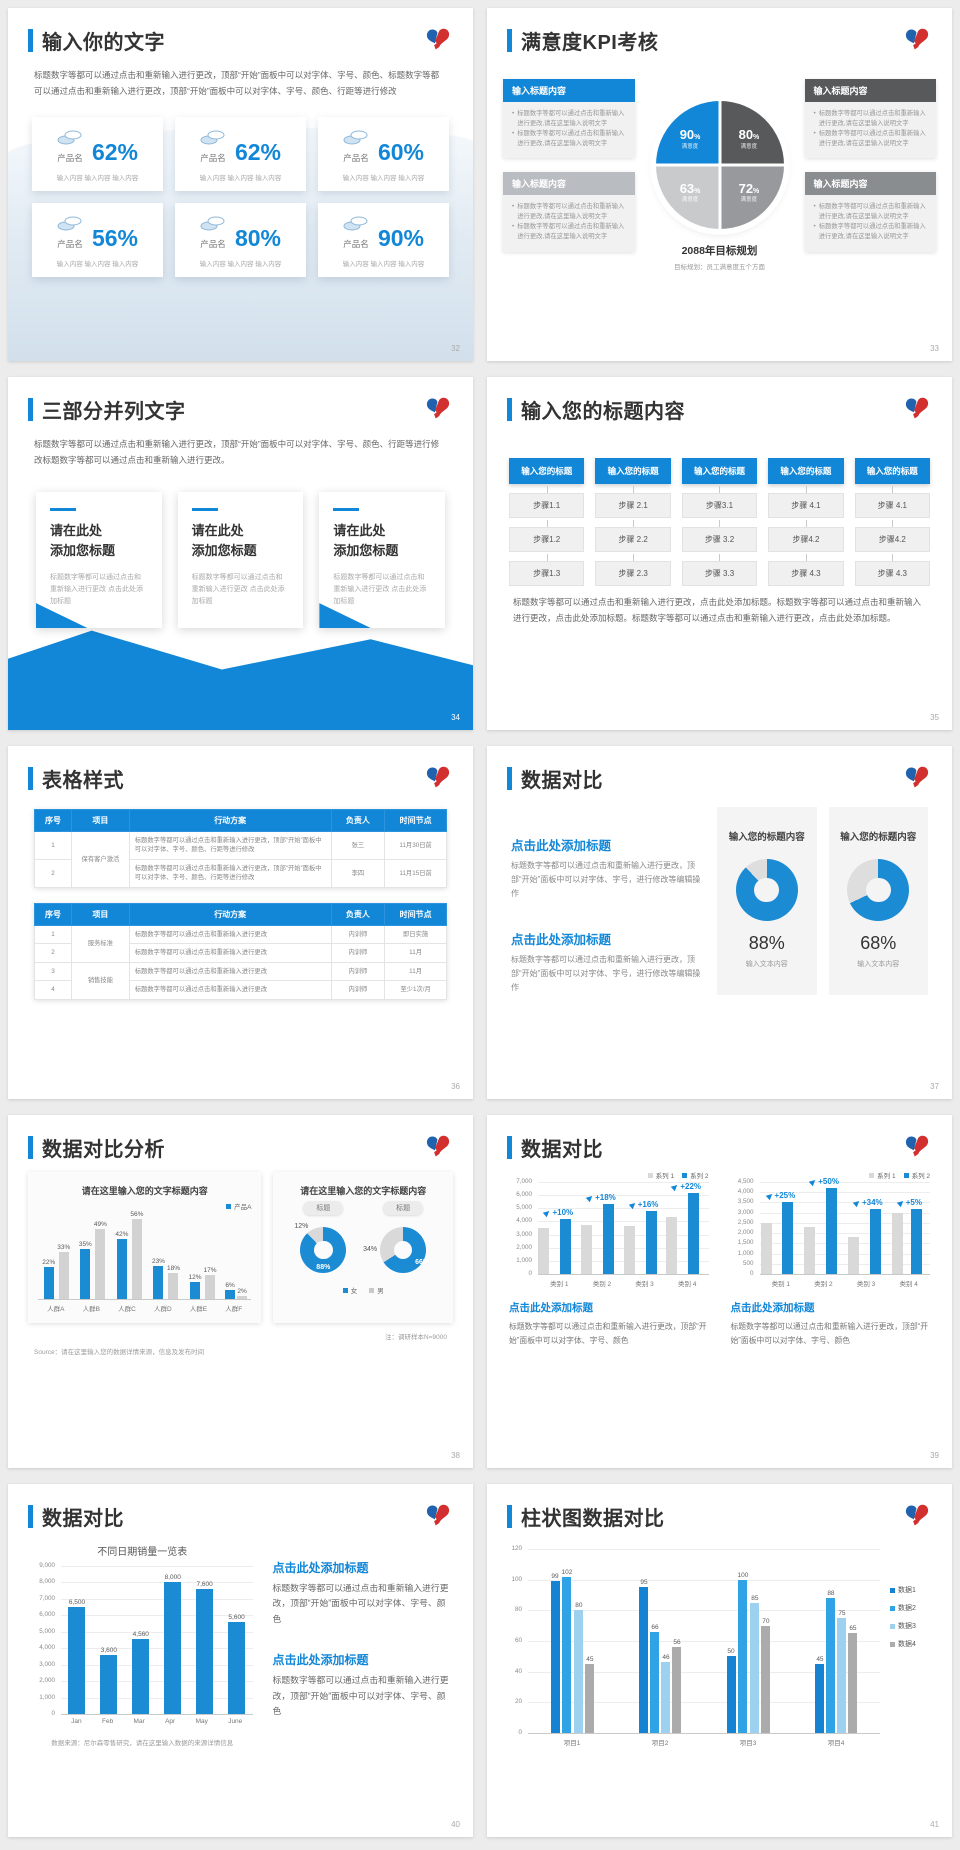 The image size is (960, 1850). What do you see at coordinates (748, 1743) in the screenshot?
I see `x-tick-label: 项目3` at bounding box center [748, 1743].